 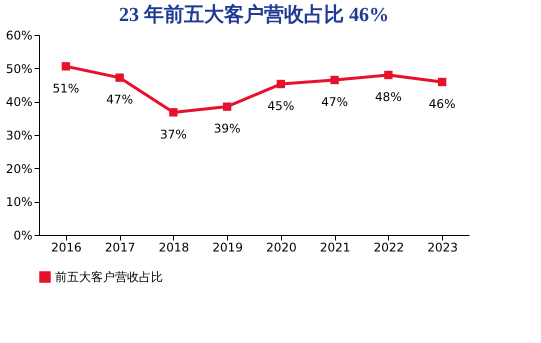 What do you see at coordinates (442, 104) in the screenshot?
I see `data-label: 46%` at bounding box center [442, 104].